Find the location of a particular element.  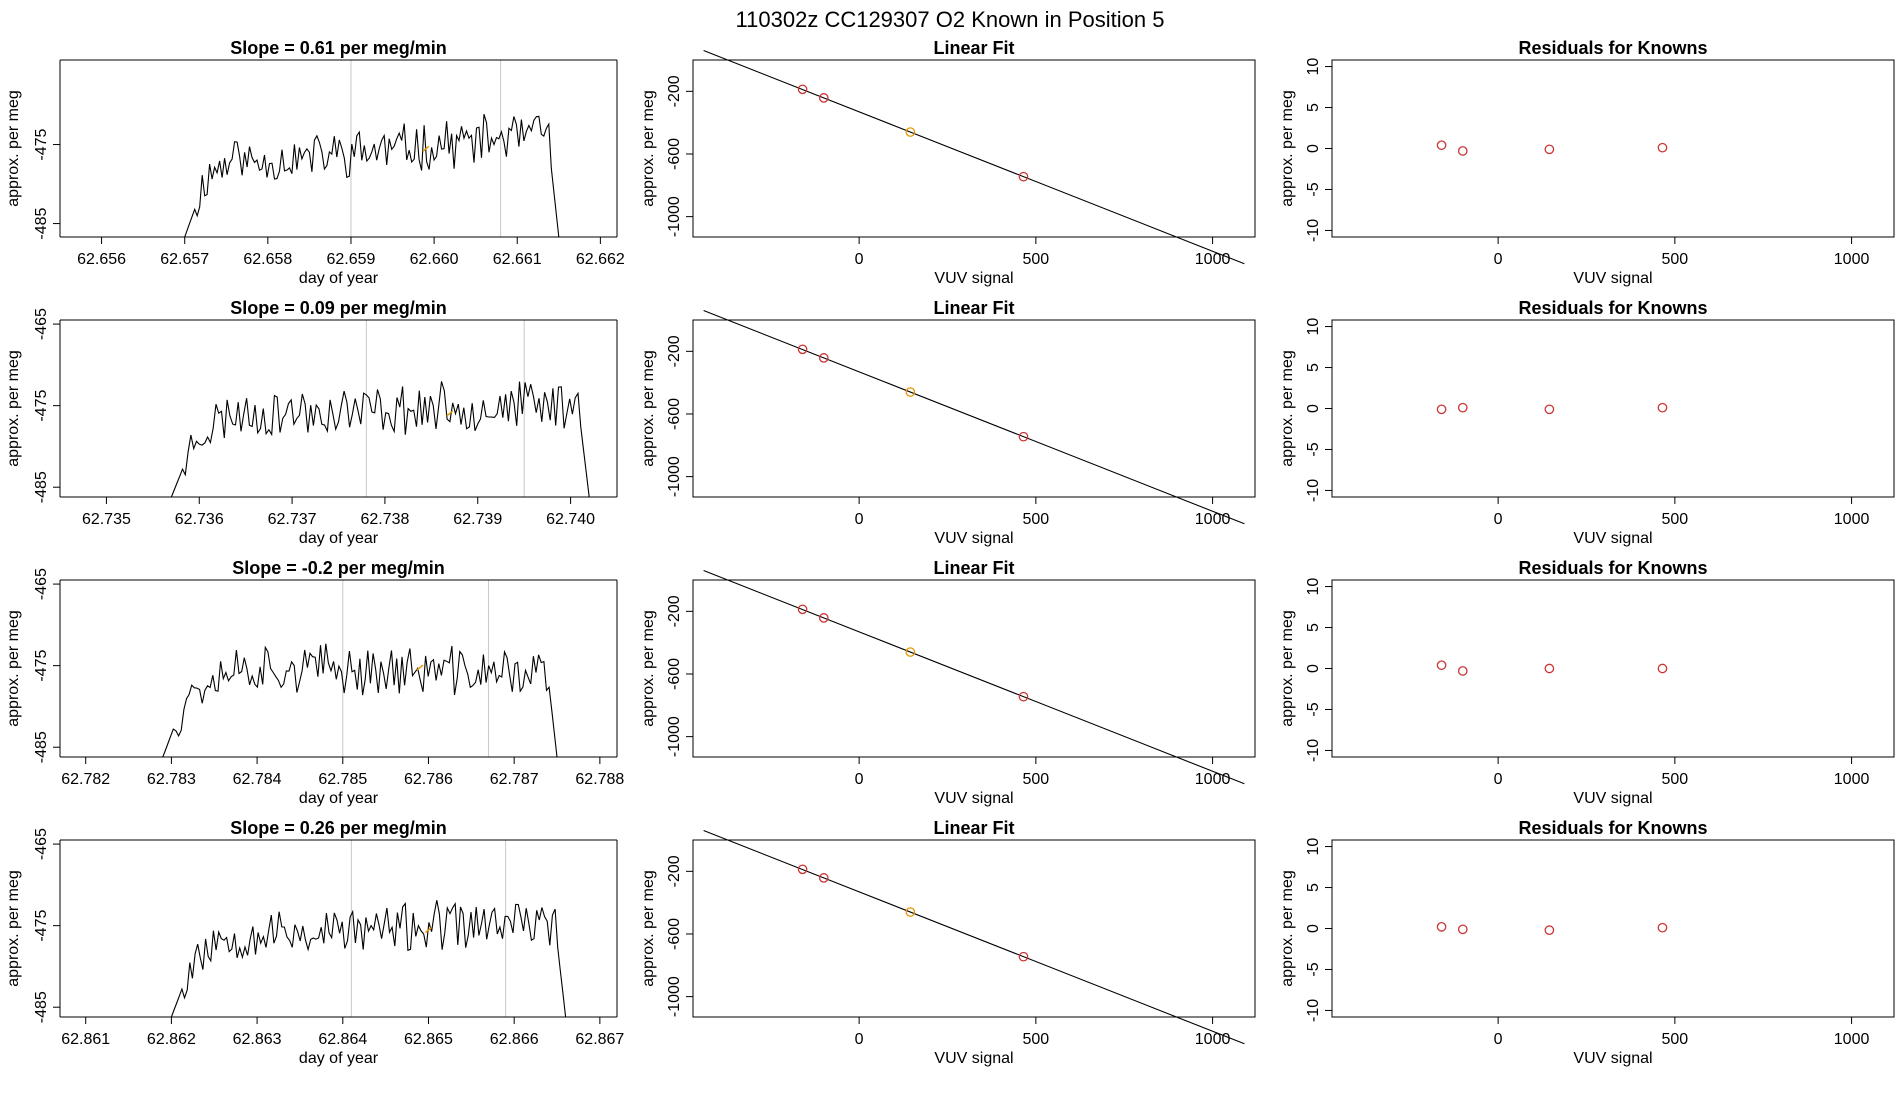

timeseries-x-tick-label: 62.861 is located at coordinates (85, 1039).